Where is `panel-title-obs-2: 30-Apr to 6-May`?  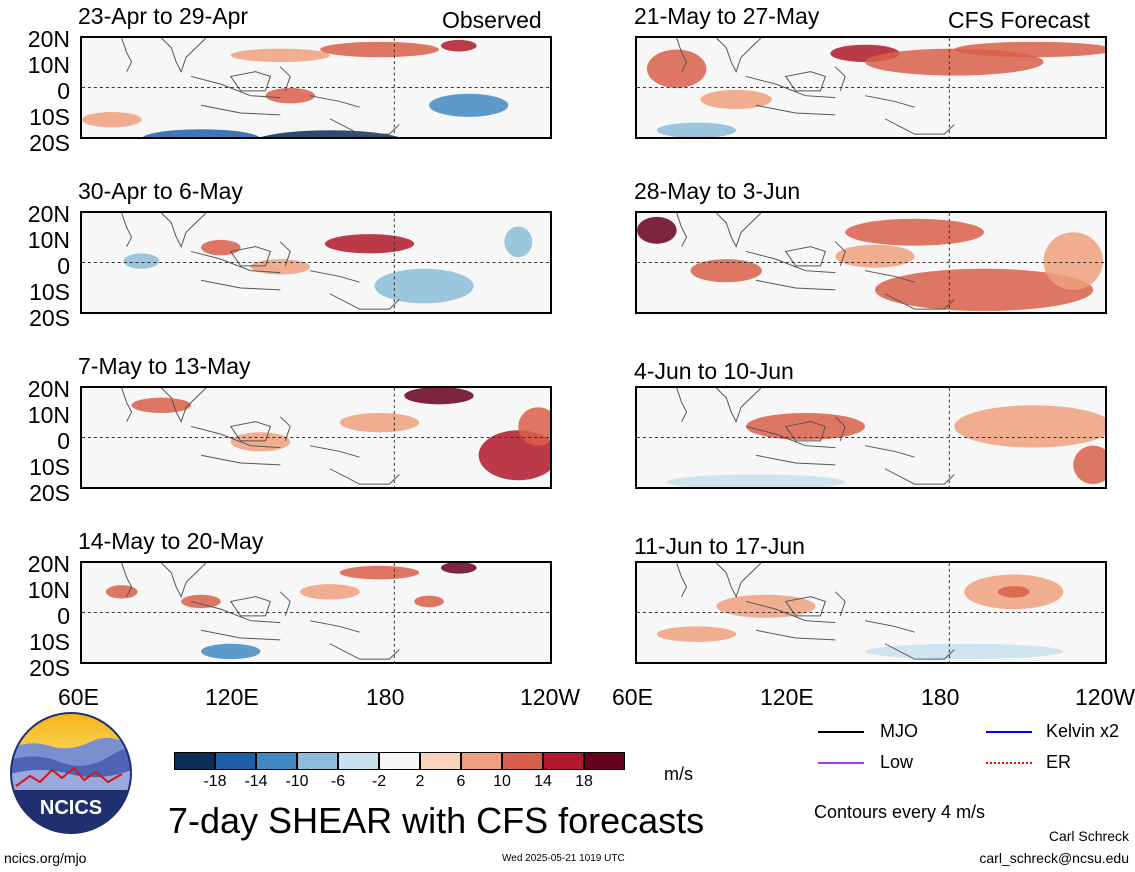
panel-title-obs-2: 30-Apr to 6-May is located at coordinates (160, 191).